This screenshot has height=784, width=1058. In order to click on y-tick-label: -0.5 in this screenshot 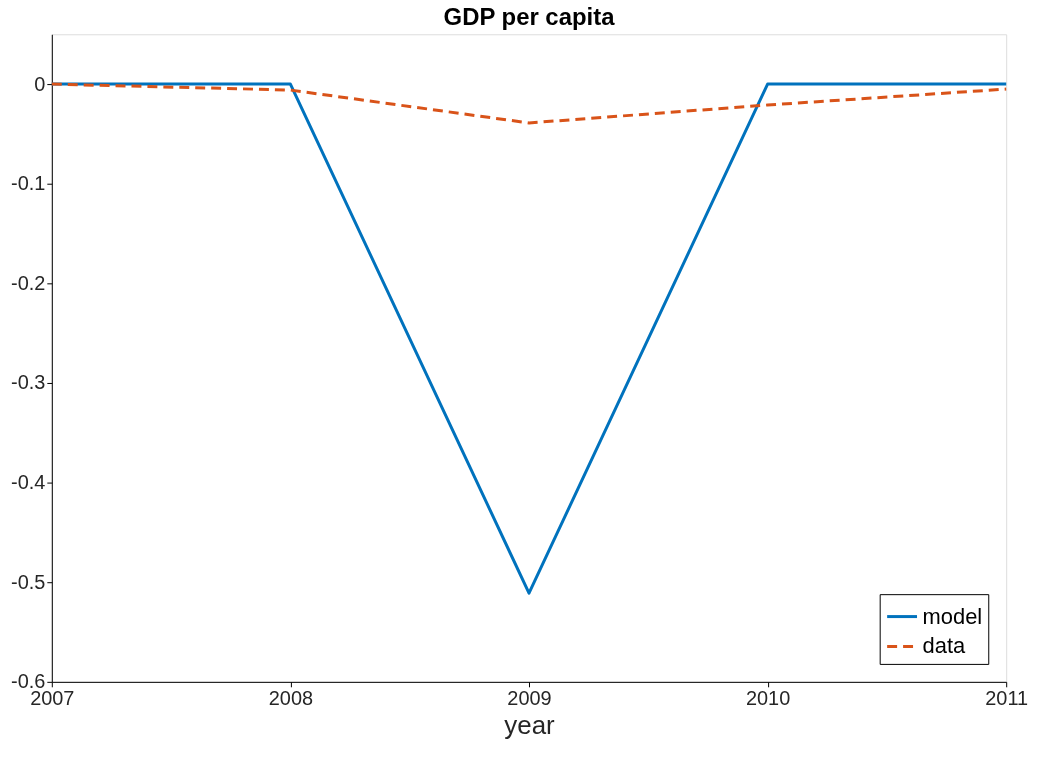, I will do `click(28, 581)`.